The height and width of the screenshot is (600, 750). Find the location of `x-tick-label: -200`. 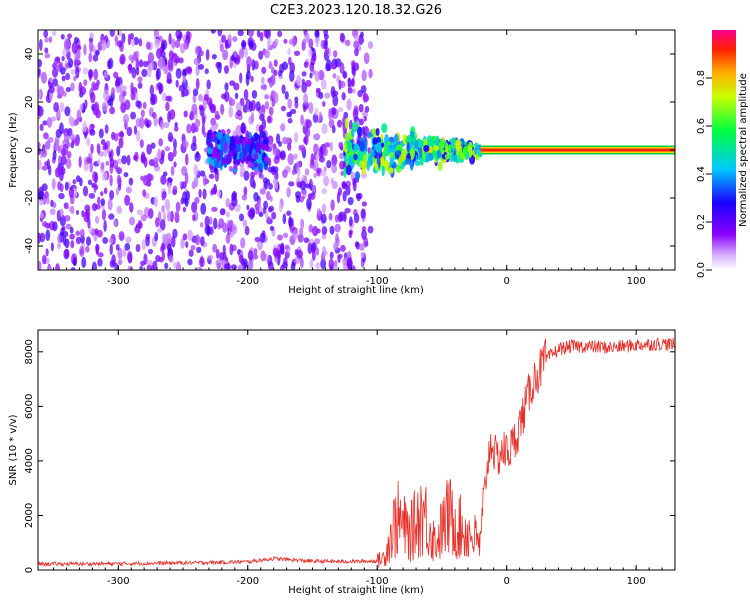

x-tick-label: -200 is located at coordinates (247, 581).